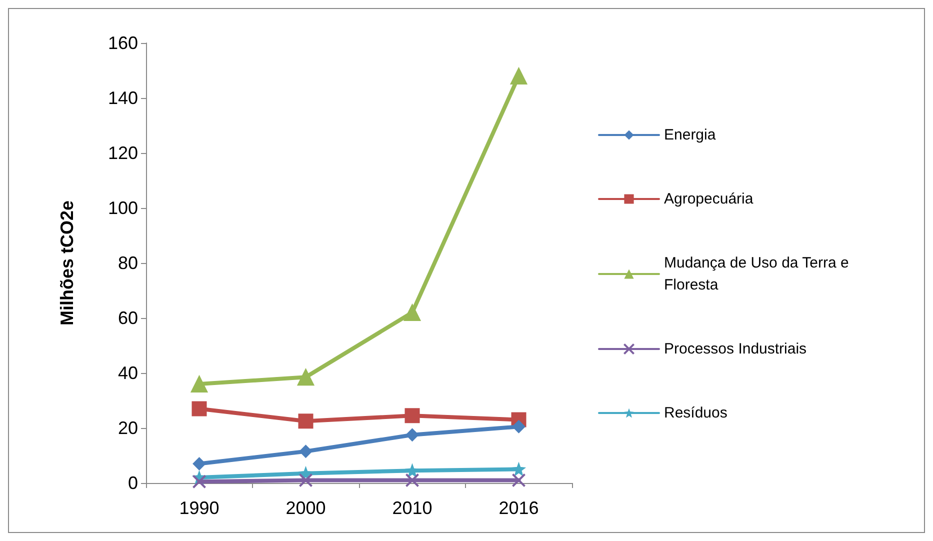  Describe the element at coordinates (128, 318) in the screenshot. I see `y-tick-label: 60` at that location.